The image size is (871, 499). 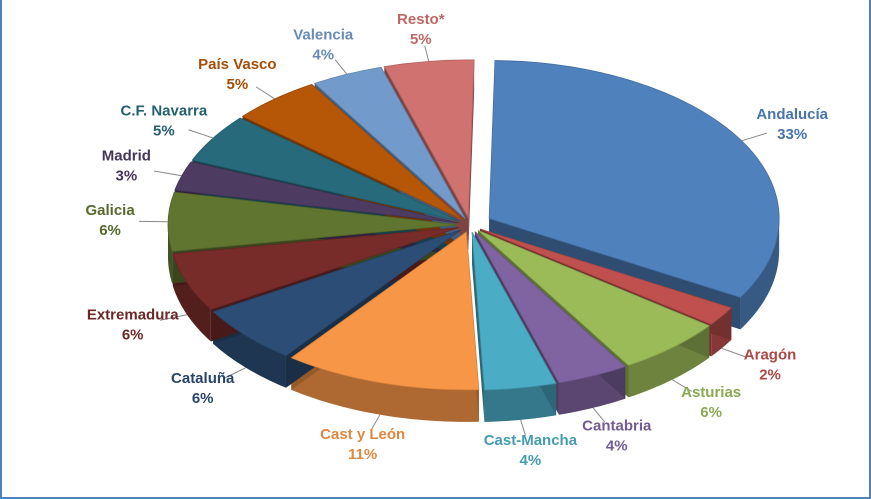 What do you see at coordinates (127, 175) in the screenshot?
I see `slice-value-label: 3%` at bounding box center [127, 175].